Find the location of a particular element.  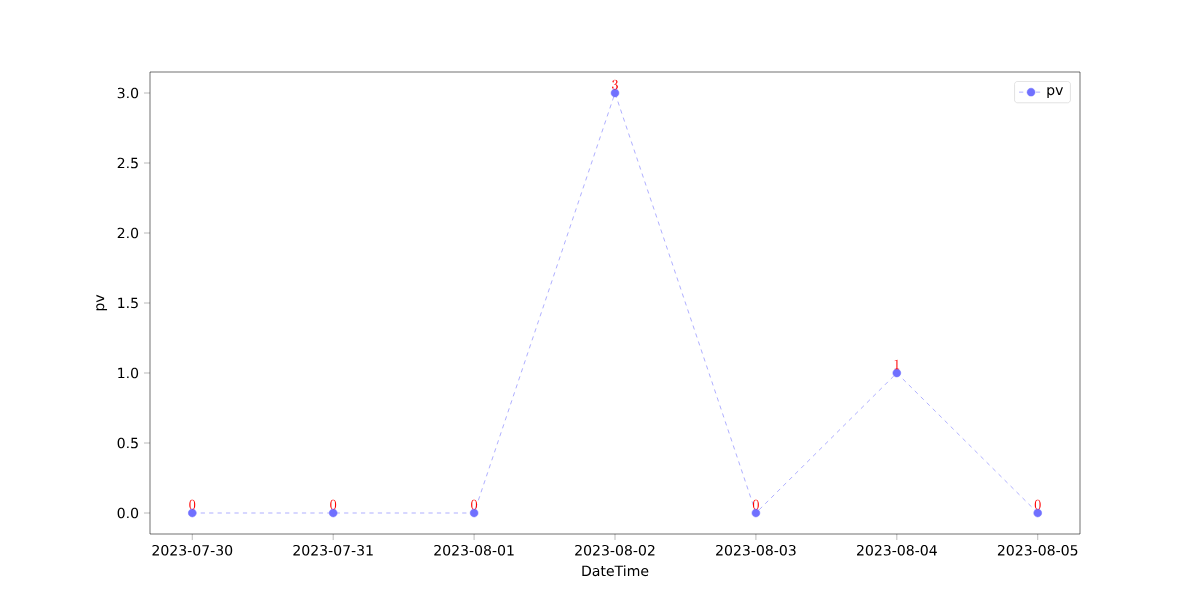

y-tick-label: 0.0 is located at coordinates (128, 513).